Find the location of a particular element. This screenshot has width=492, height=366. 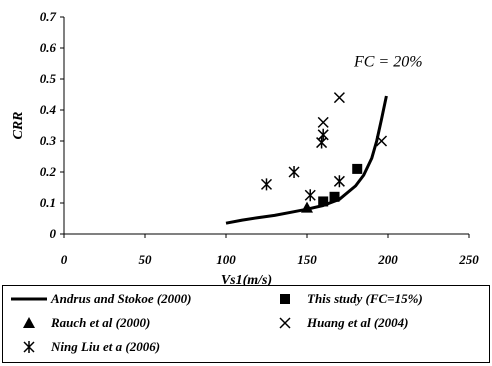

y-tick-label: 0.7 is located at coordinates (48, 16).